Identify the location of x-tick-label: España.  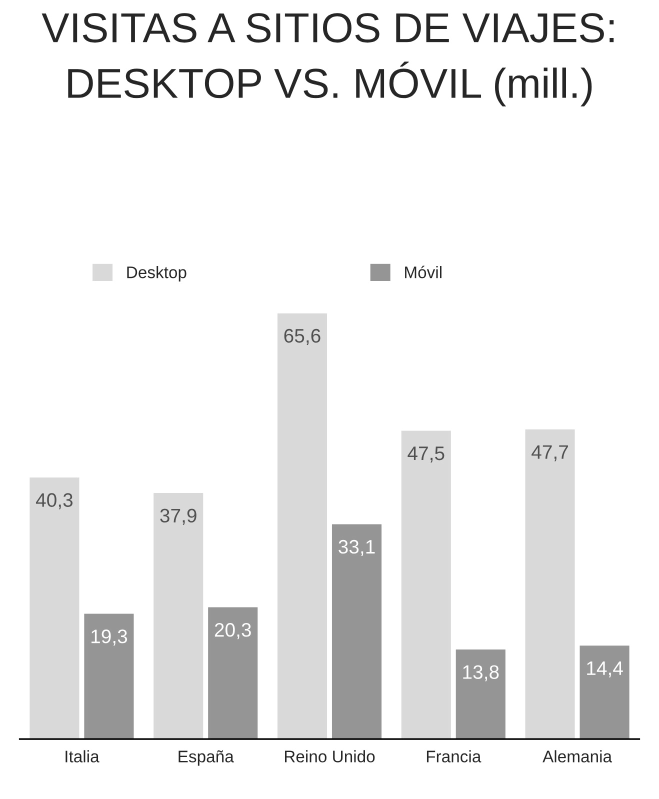
(206, 758).